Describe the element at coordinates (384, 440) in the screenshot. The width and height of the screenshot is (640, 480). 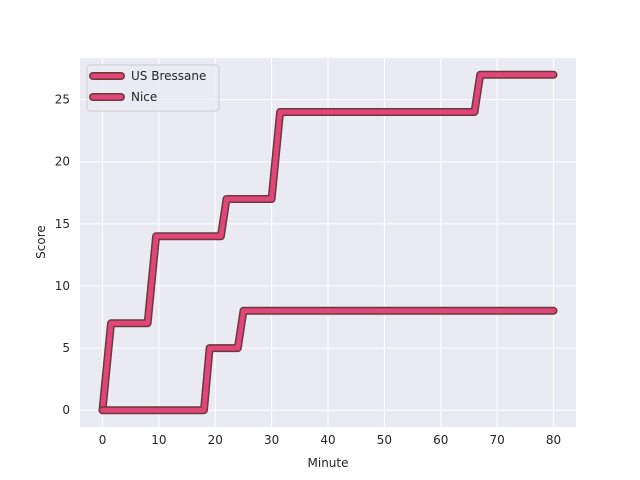
I see `x-tick-label: 50` at that location.